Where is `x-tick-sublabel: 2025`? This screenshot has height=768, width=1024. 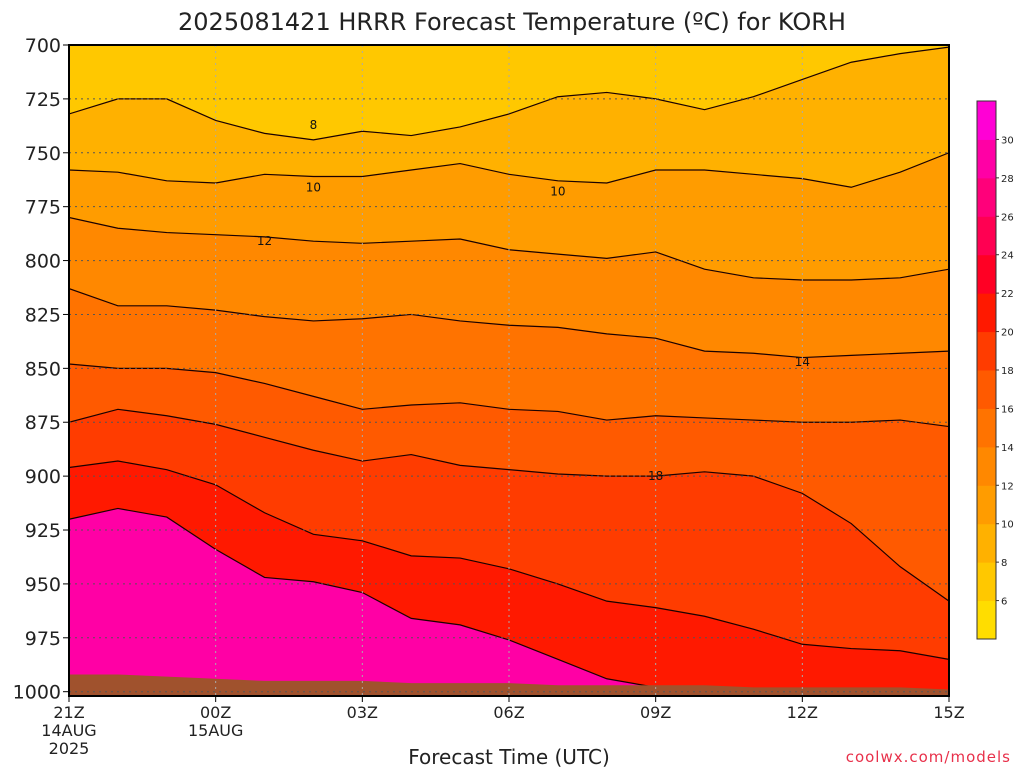
x-tick-sublabel: 2025 is located at coordinates (69, 748).